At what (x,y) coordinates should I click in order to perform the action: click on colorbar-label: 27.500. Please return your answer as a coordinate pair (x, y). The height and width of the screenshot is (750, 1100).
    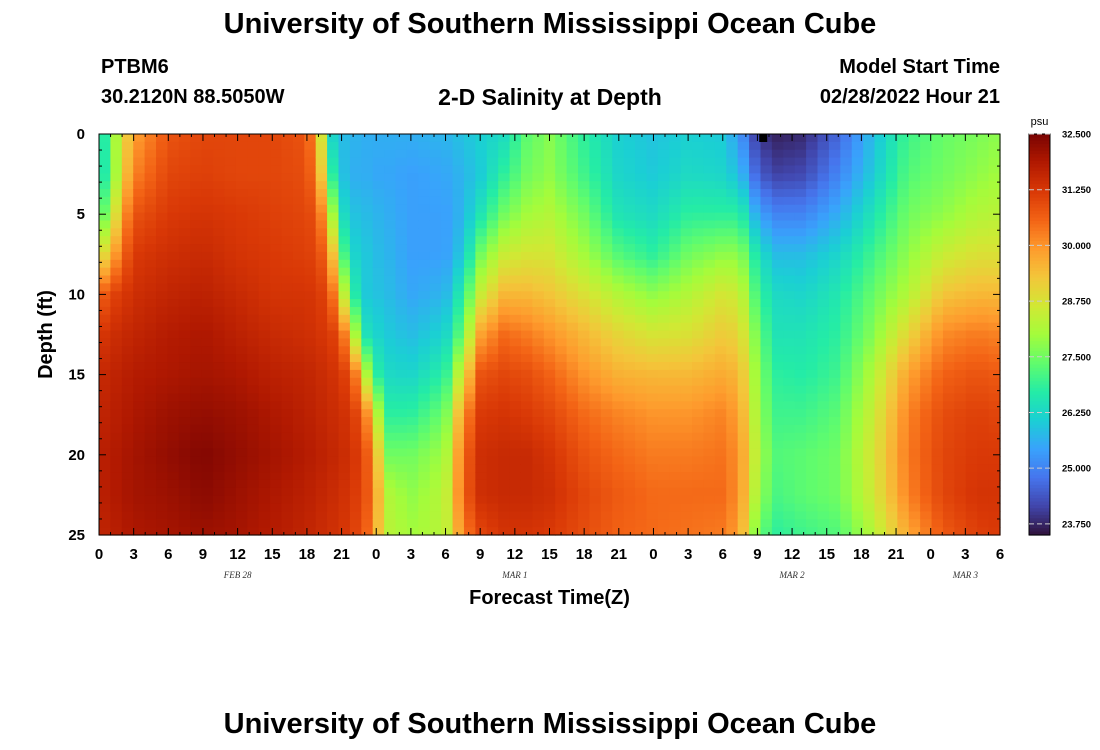
    Looking at the image, I should click on (1076, 357).